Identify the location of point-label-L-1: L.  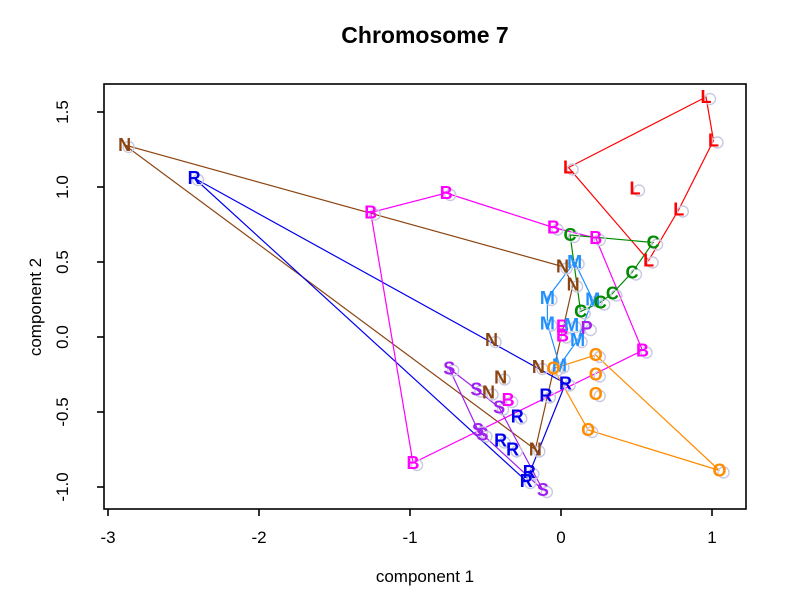
(705, 97).